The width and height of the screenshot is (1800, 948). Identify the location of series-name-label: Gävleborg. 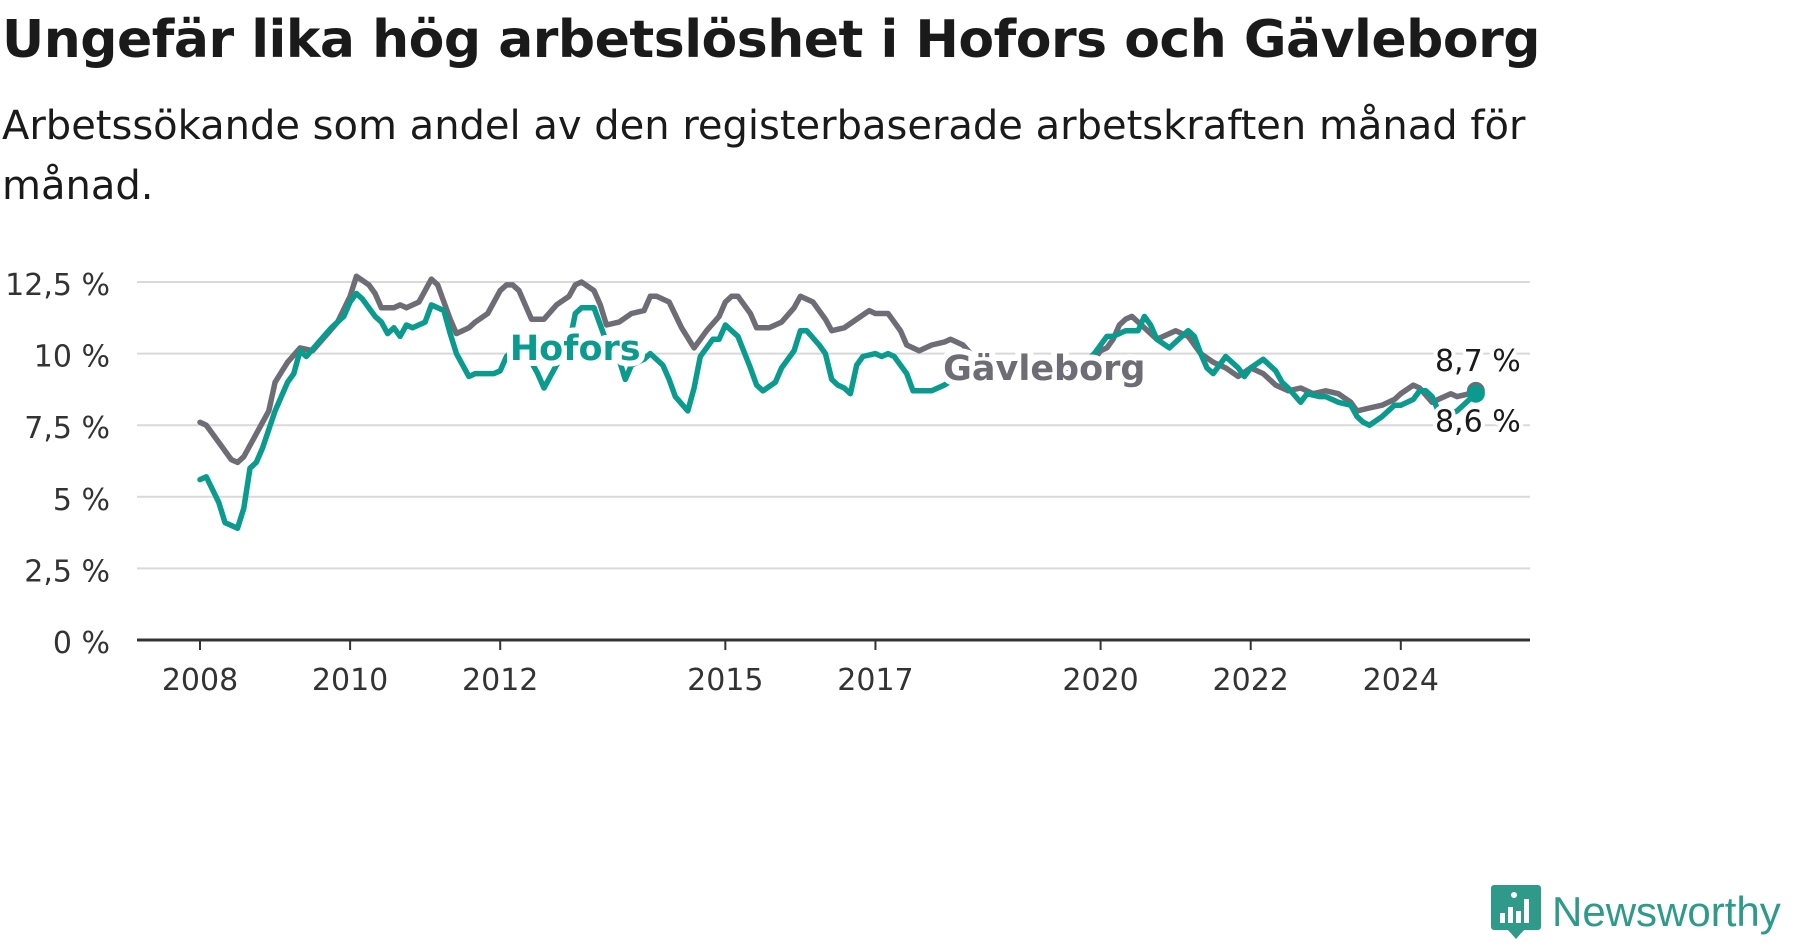
(1044, 369).